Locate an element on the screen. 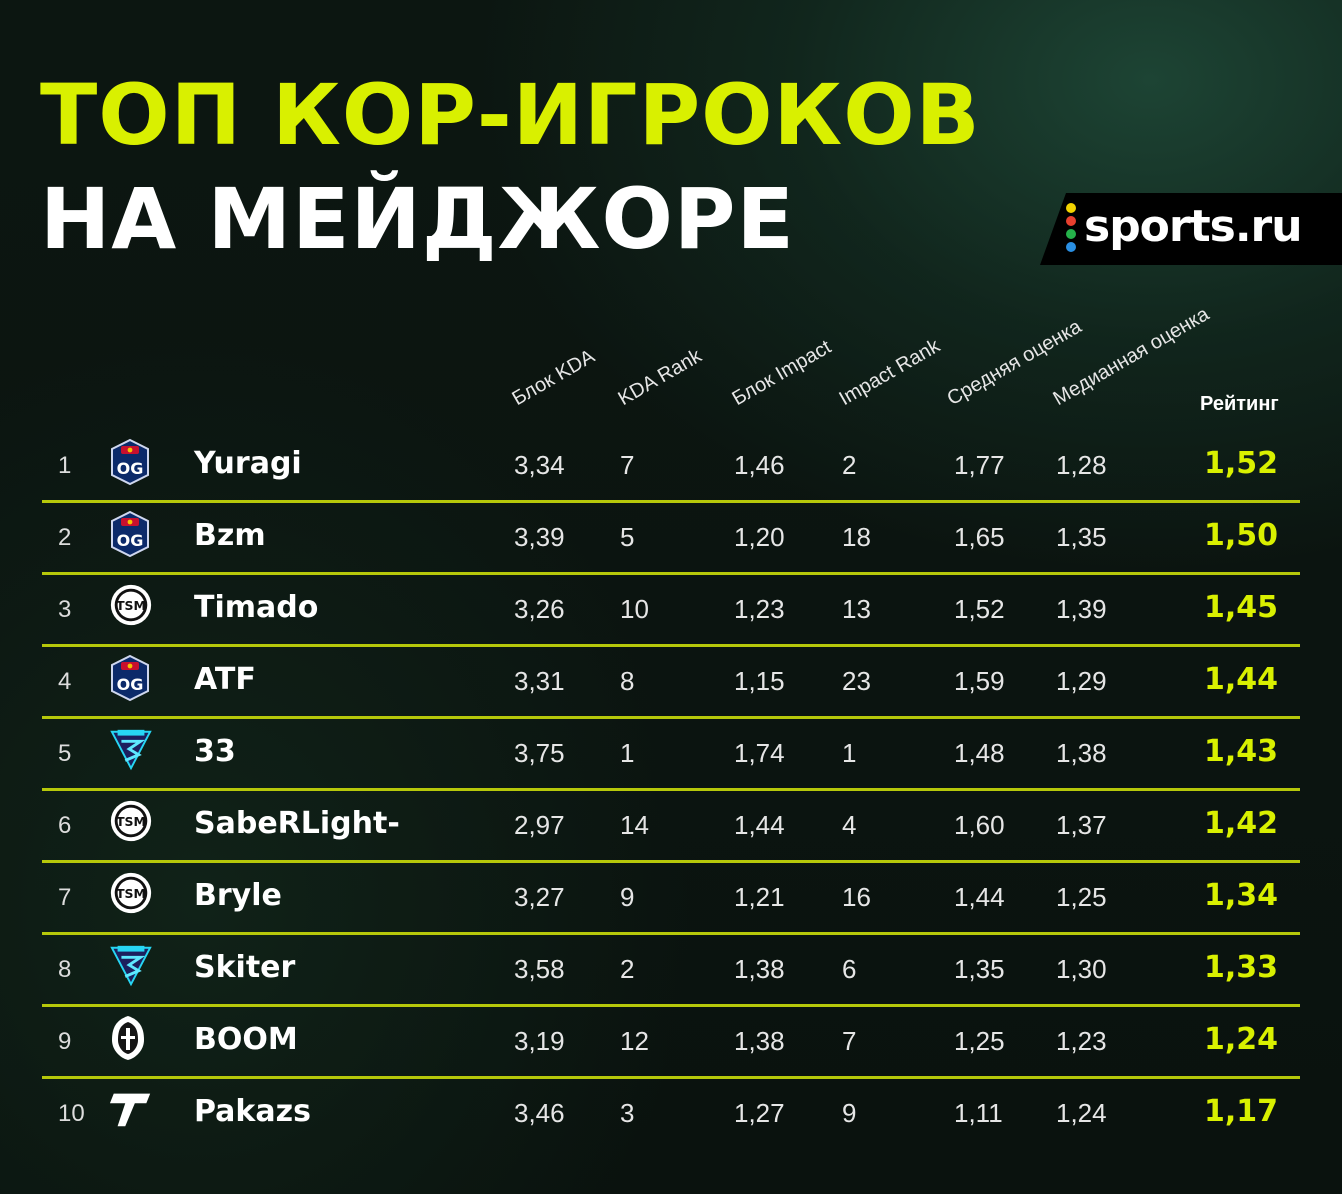 The height and width of the screenshot is (1194, 1342). cell-rating: 1,17 is located at coordinates (1240, 1111).